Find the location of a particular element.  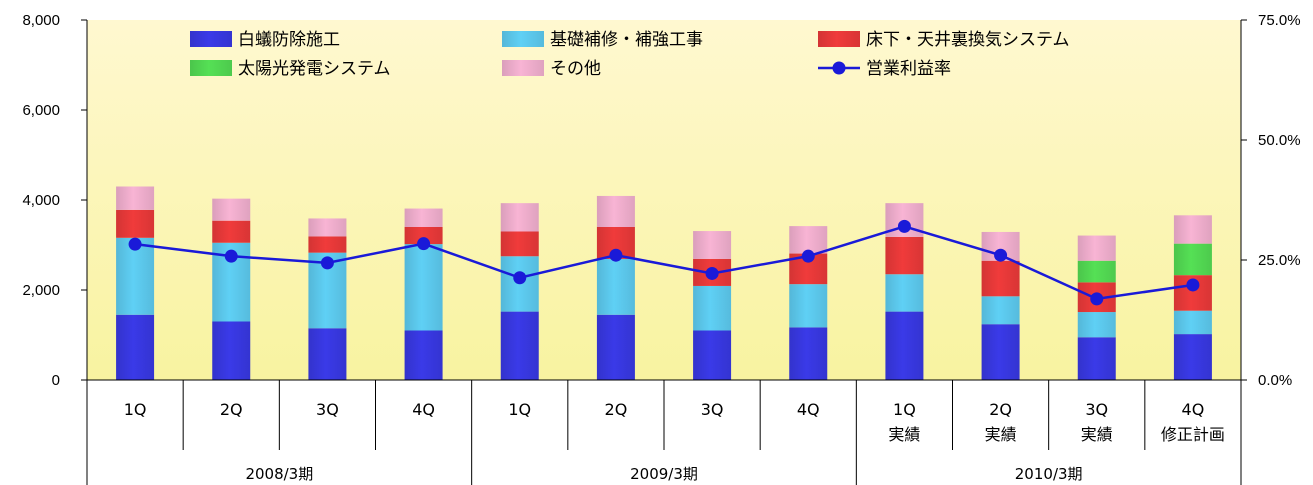

profit-margin-polyline is located at coordinates (664, 263).